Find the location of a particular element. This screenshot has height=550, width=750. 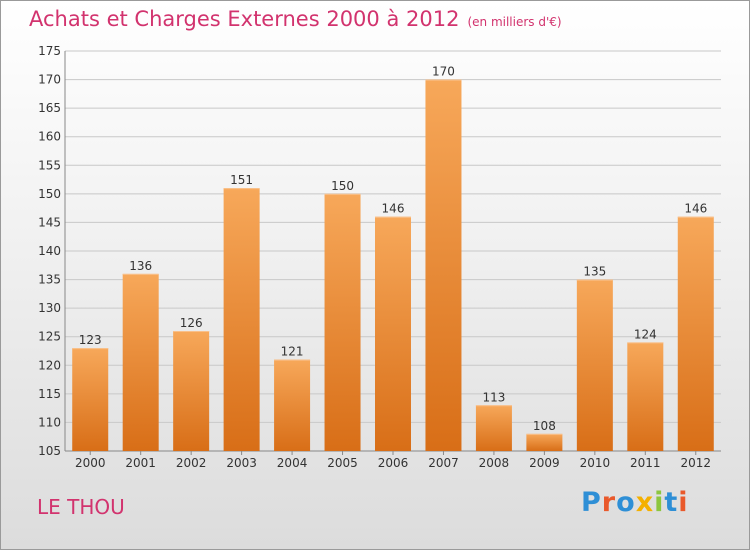

data-label: 150 is located at coordinates (342, 186).